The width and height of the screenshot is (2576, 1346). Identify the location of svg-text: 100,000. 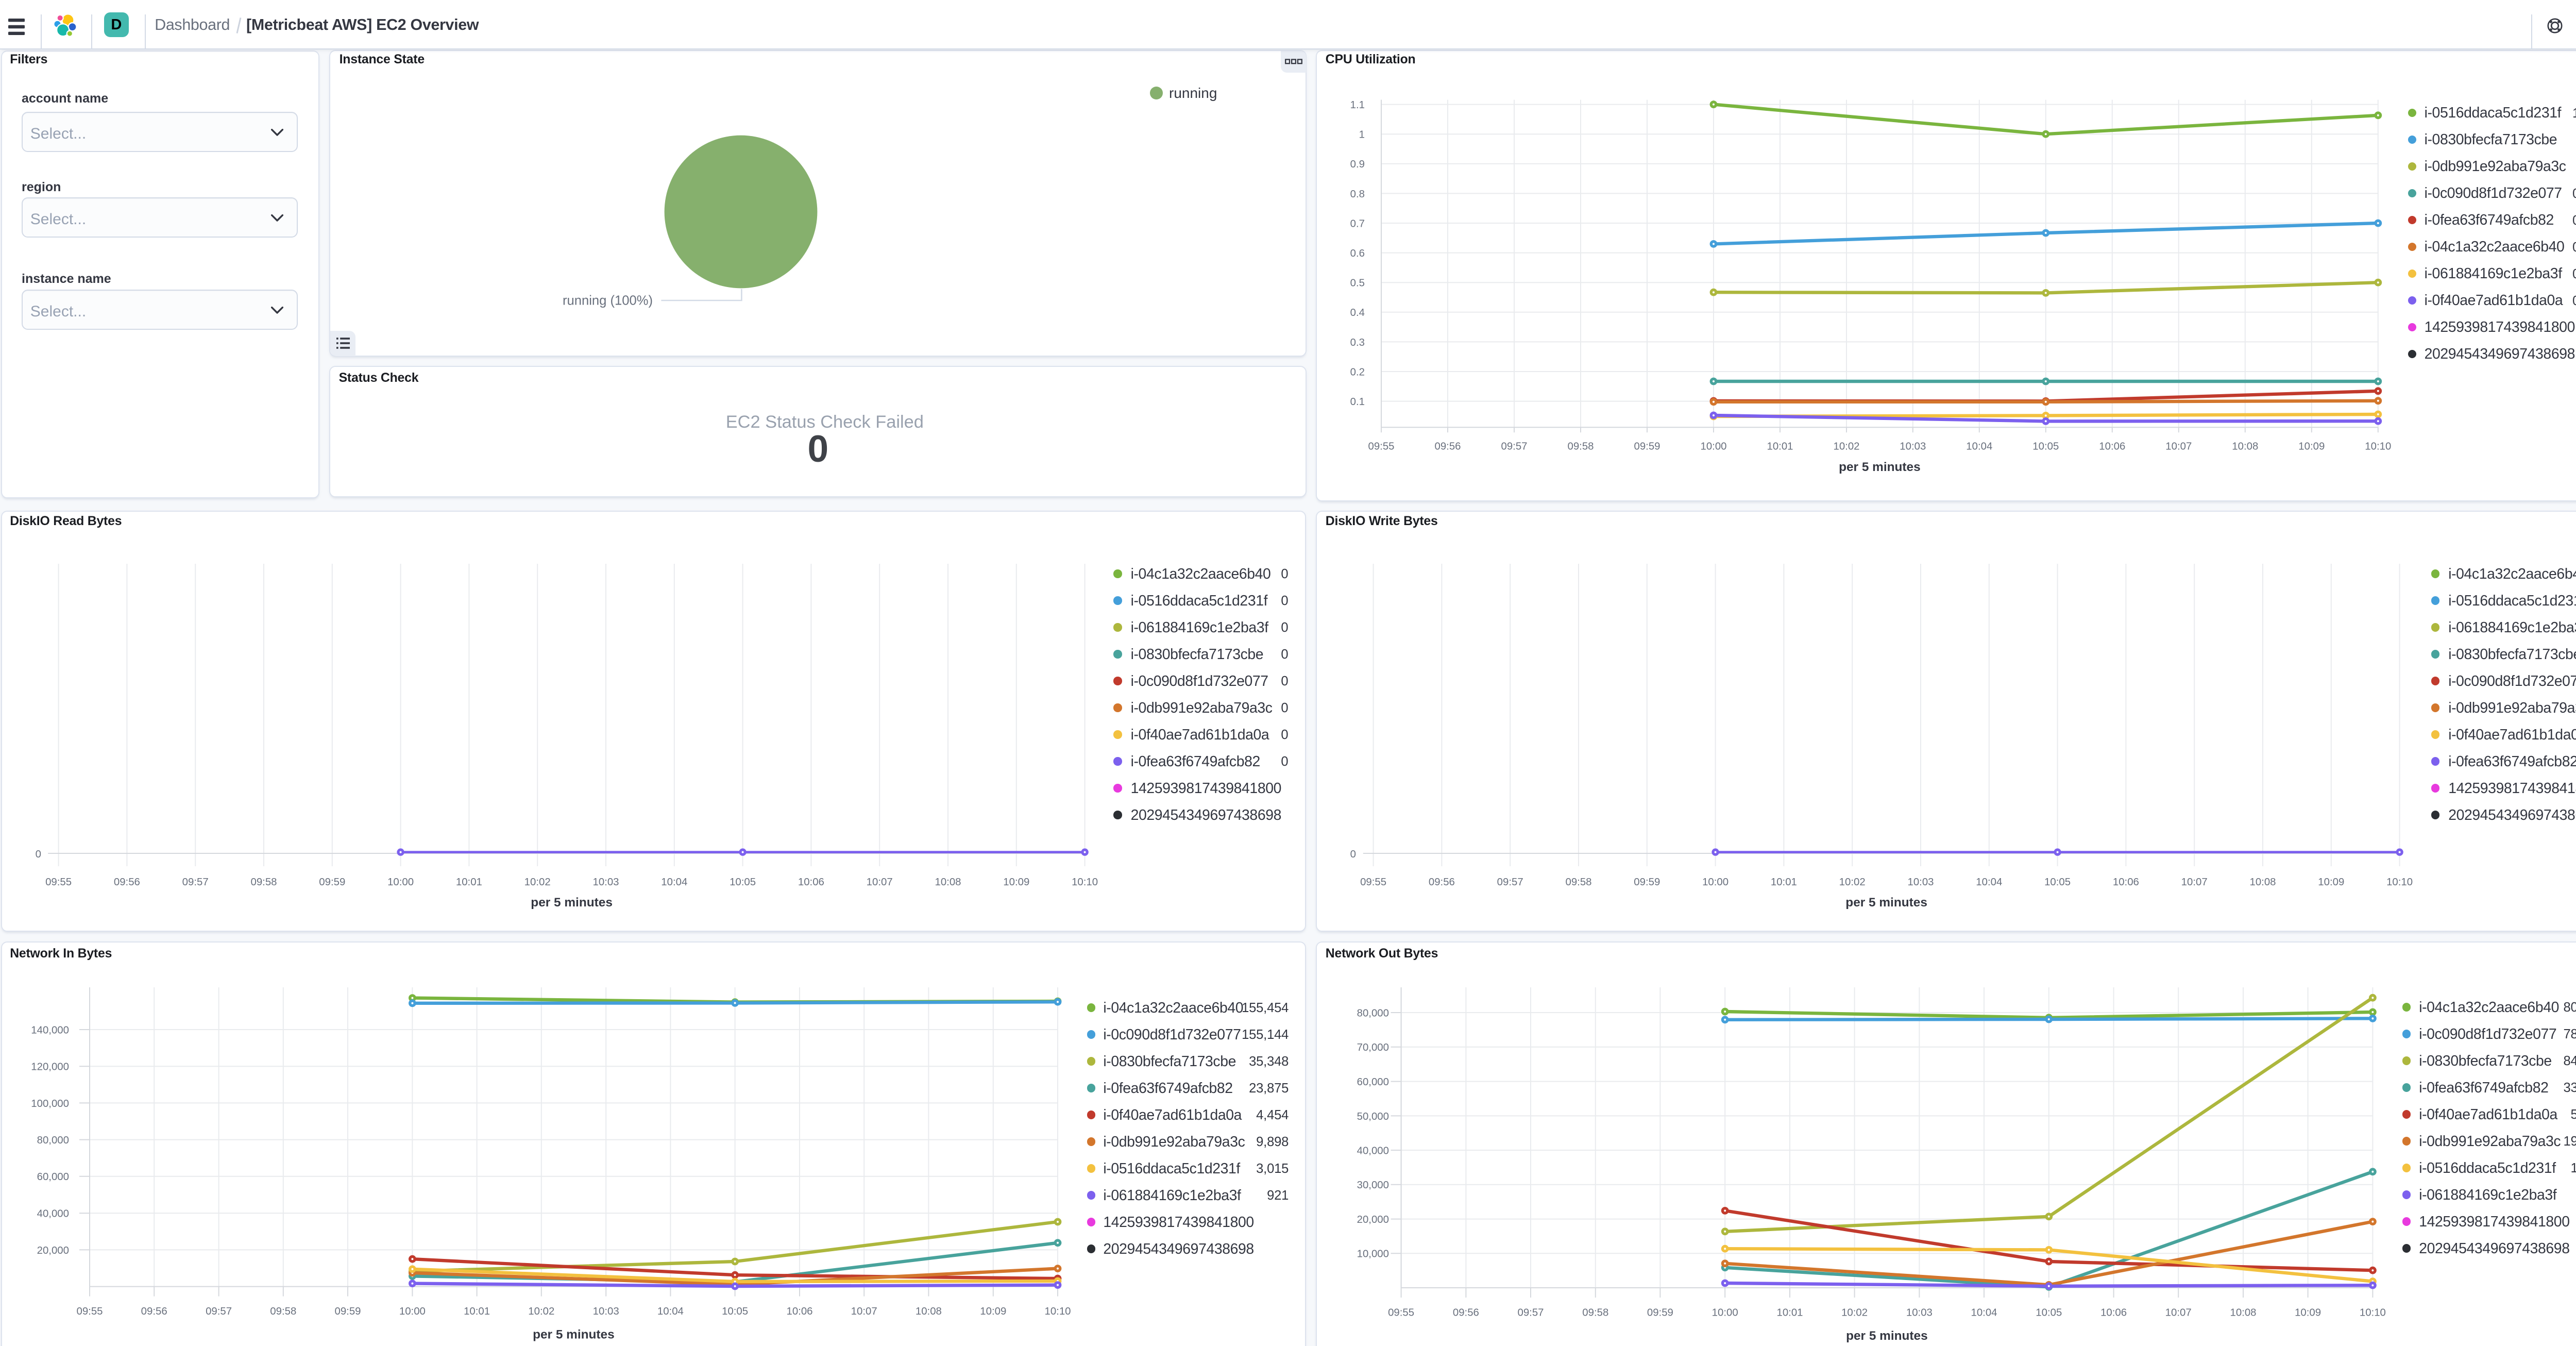
(50, 1103).